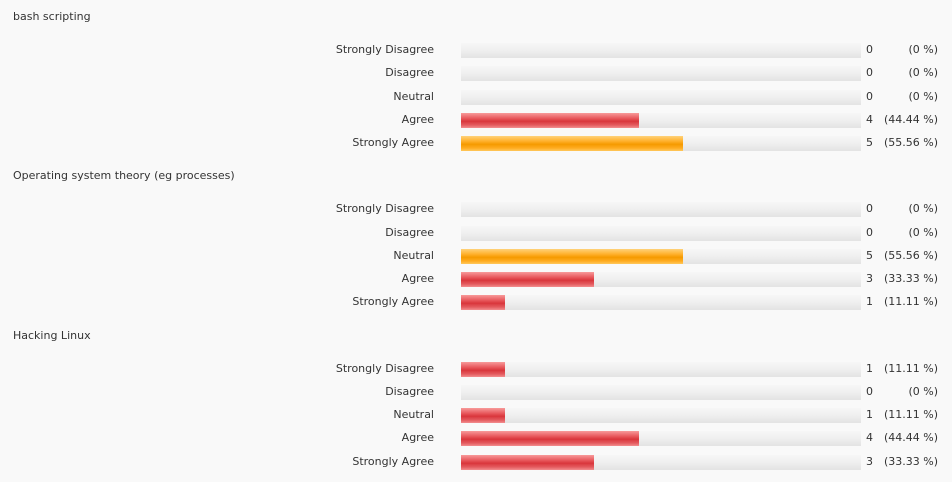  What do you see at coordinates (124, 175) in the screenshot?
I see `question-title: Operating system theory (eg processes)` at bounding box center [124, 175].